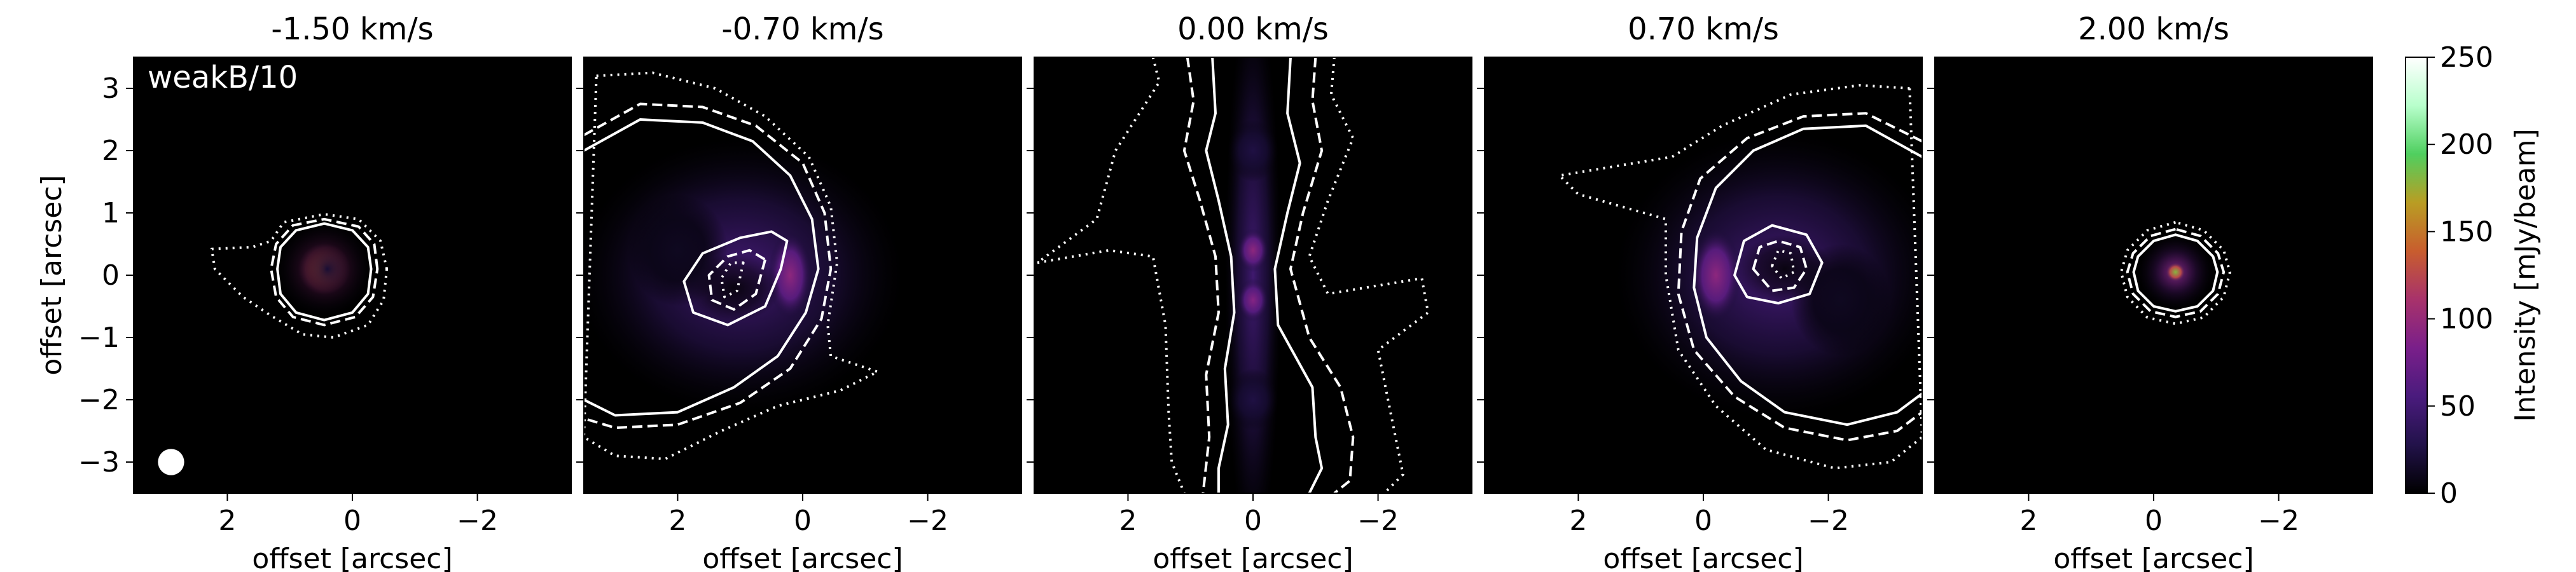 This screenshot has height=572, width=2576. What do you see at coordinates (111, 213) in the screenshot?
I see `y-tick-label: 1` at bounding box center [111, 213].